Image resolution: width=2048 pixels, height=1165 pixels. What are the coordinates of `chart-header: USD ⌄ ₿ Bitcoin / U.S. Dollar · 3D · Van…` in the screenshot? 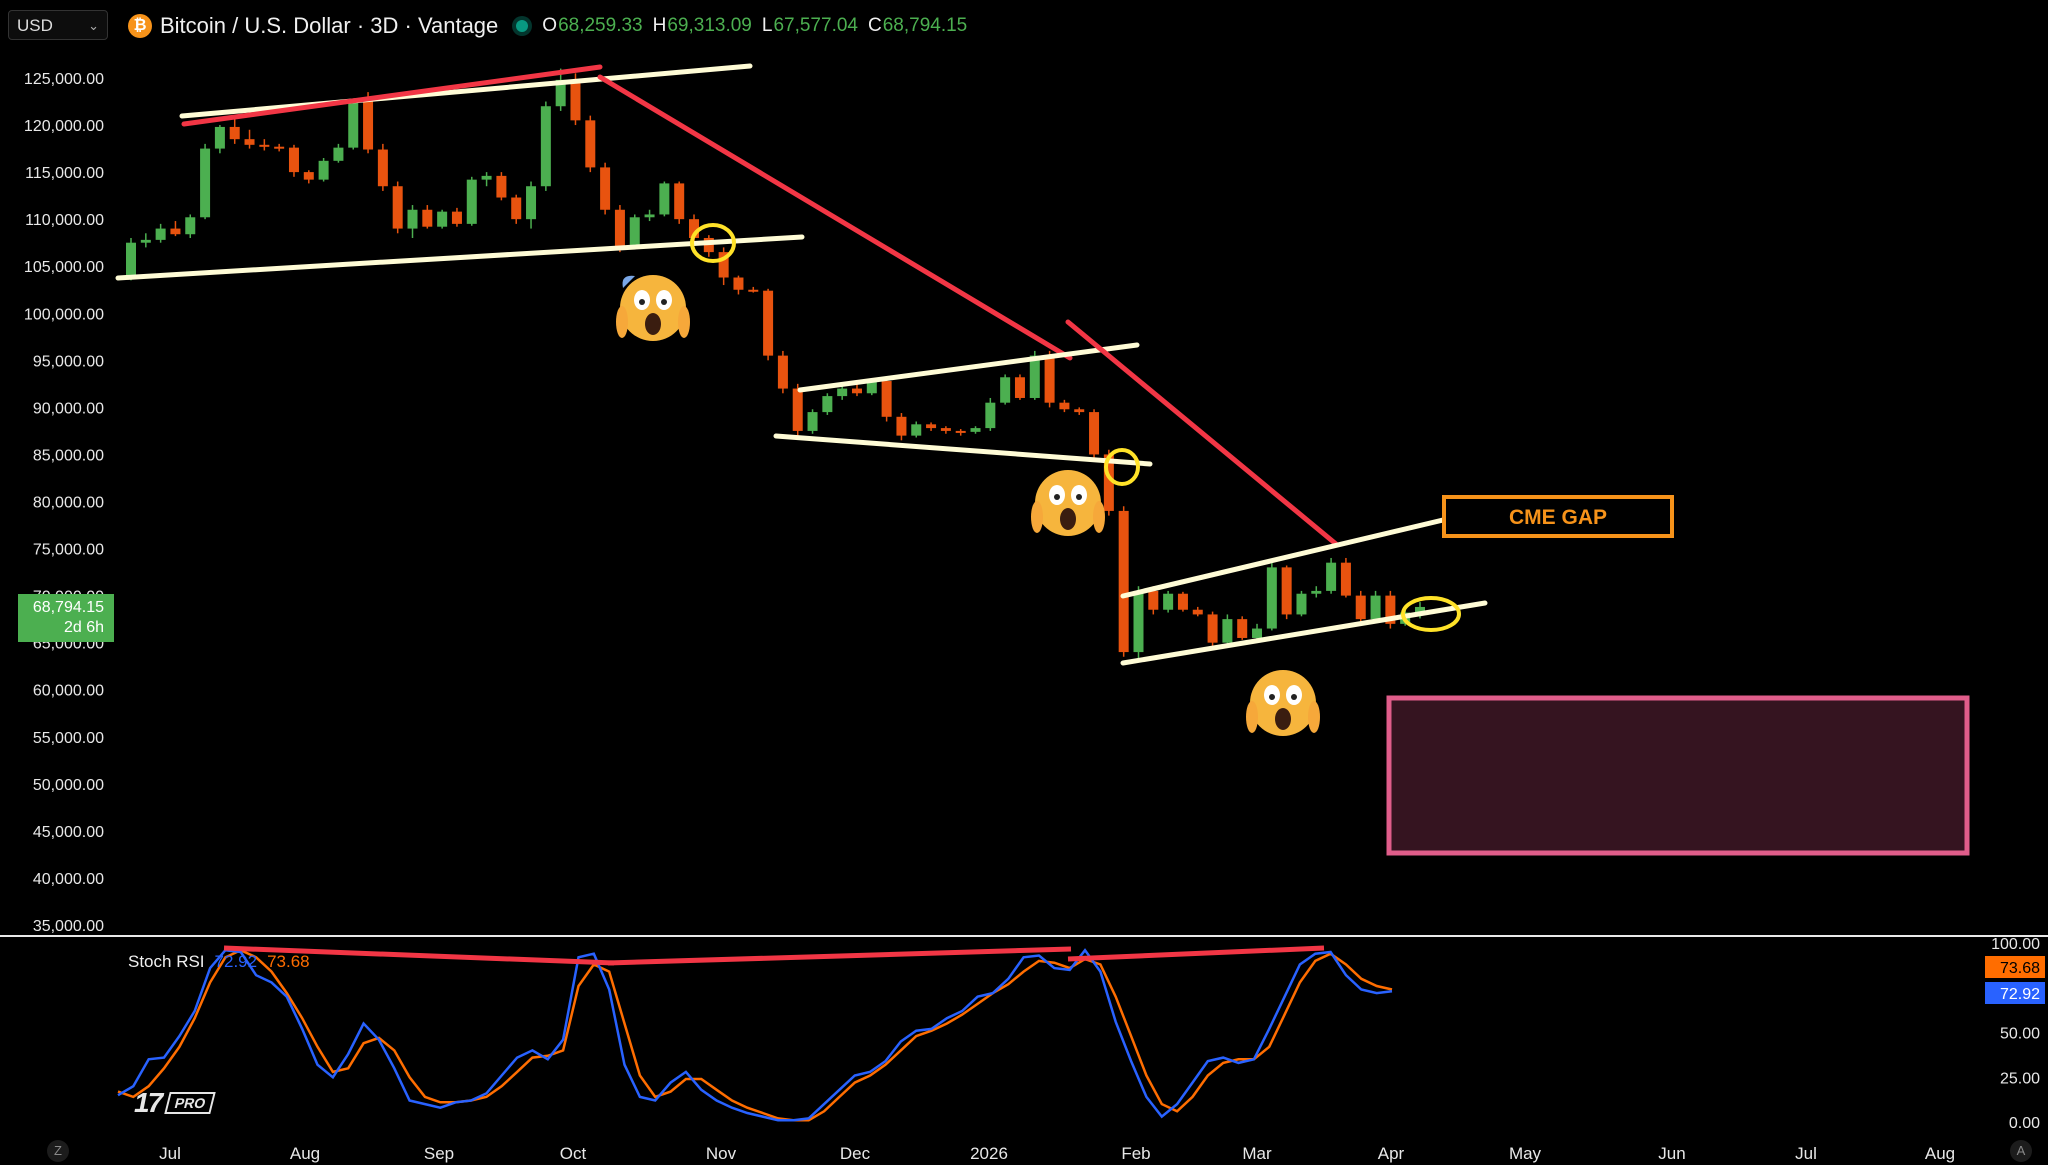 It's located at (1024, 26).